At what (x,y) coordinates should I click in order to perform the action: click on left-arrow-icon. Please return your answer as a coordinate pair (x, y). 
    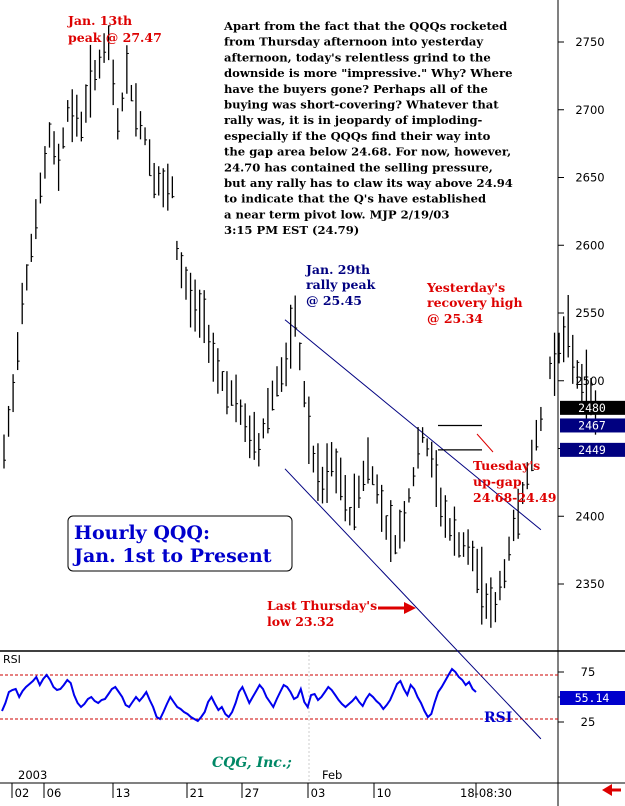
    Looking at the image, I should click on (611, 790).